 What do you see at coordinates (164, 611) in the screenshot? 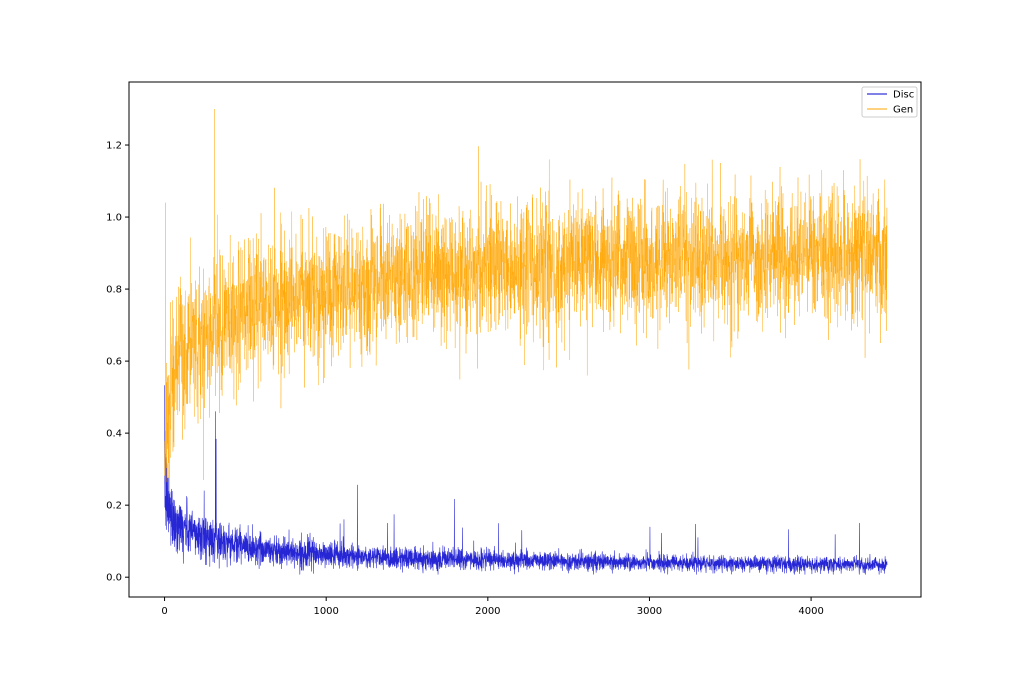
I see `x-tick-label: 0` at bounding box center [164, 611].